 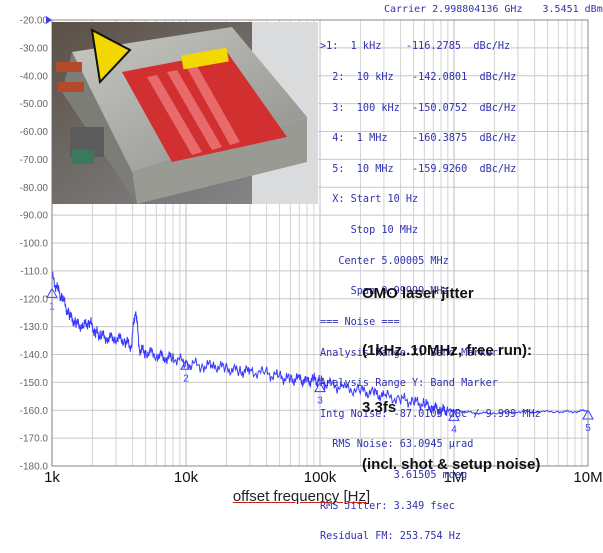 I want to click on carrier-readout: Carrier 2.998804136 GHz 3.5451 dBm, so click(x=493, y=9).